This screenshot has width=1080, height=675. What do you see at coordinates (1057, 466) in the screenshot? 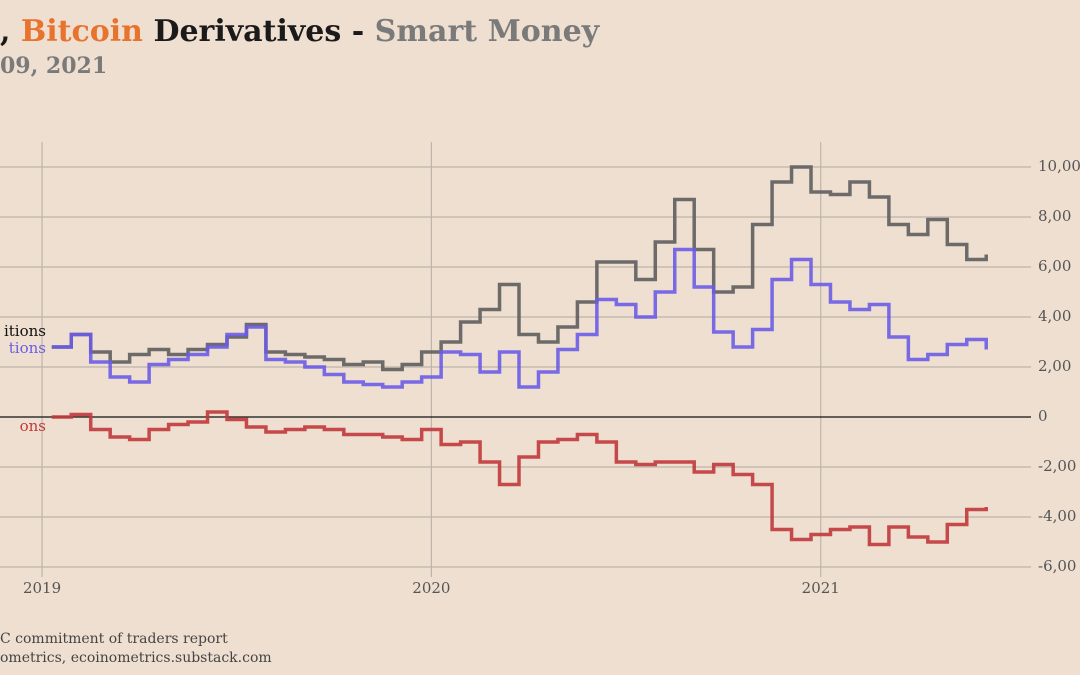
I see `y-tick-label: -2,00` at bounding box center [1057, 466].